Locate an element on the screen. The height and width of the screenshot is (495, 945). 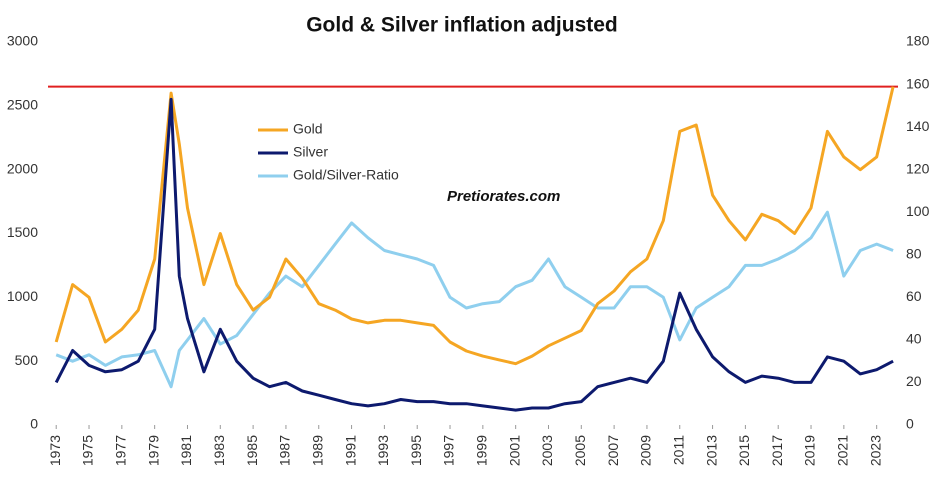
y2-tick-label: 0 is located at coordinates (910, 424).